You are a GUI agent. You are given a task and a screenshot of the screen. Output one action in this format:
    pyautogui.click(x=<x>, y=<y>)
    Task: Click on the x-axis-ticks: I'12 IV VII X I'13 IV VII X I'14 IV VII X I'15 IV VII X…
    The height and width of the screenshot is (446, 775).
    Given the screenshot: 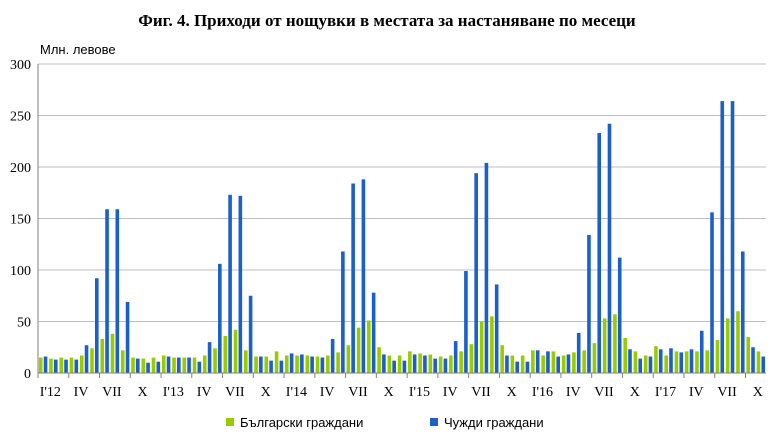 What is the action you would take?
    pyautogui.click(x=400, y=386)
    